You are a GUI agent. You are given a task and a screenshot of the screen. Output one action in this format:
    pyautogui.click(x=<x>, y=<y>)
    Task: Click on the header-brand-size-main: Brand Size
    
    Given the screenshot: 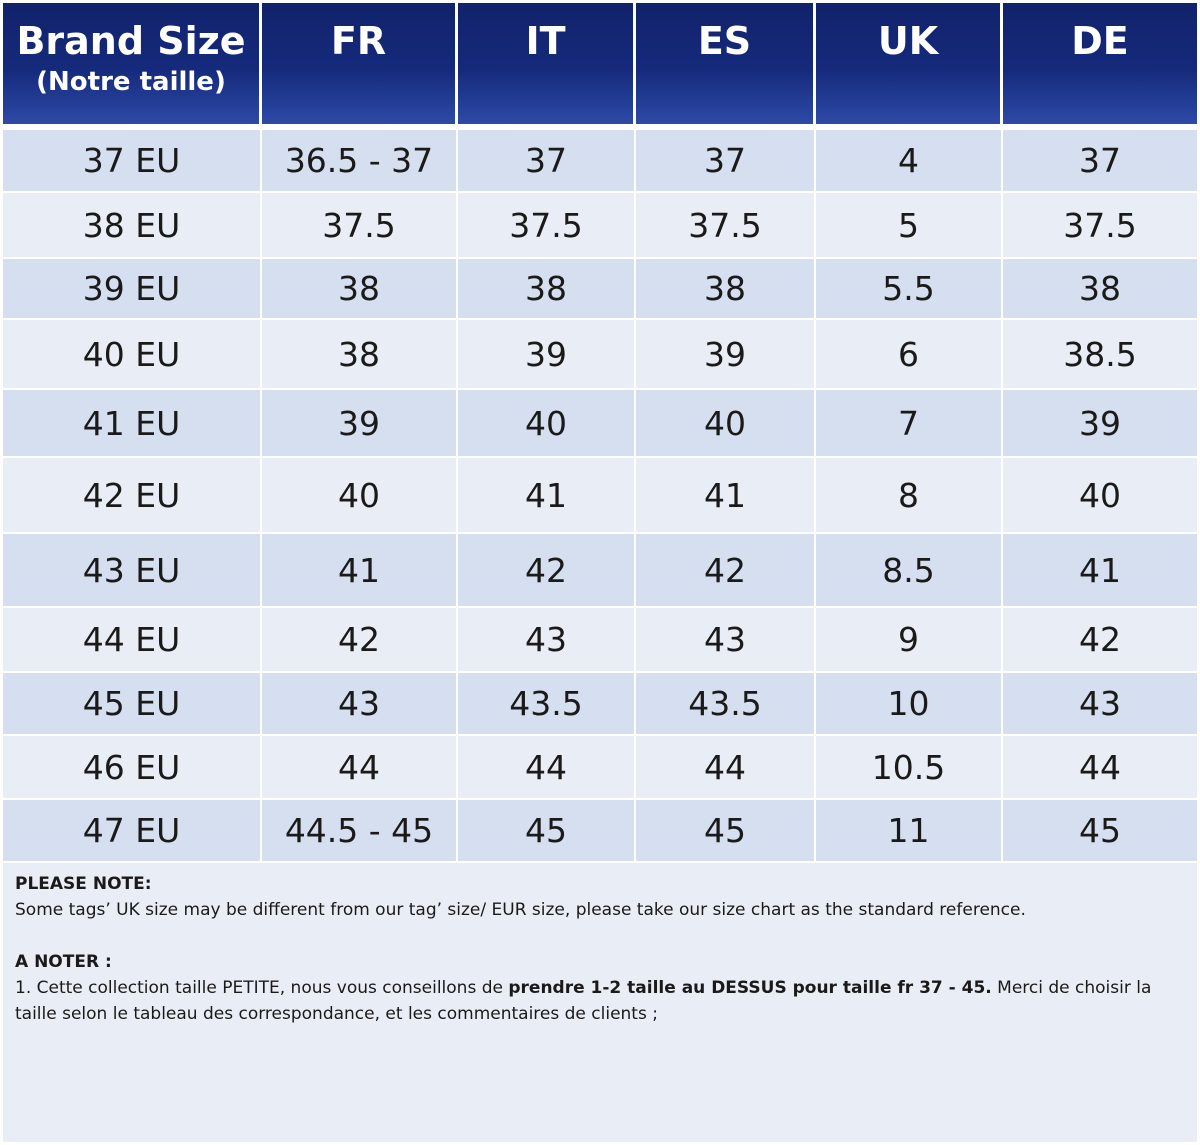 What is the action you would take?
    pyautogui.click(x=131, y=41)
    